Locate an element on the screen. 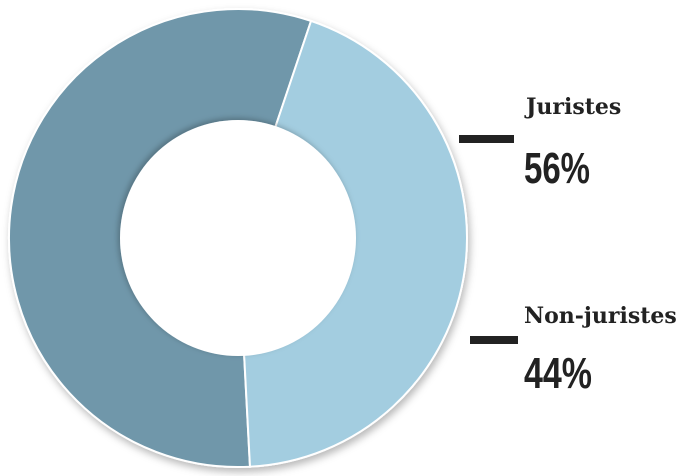  legend-label-juristes: Juristes is located at coordinates (572, 107).